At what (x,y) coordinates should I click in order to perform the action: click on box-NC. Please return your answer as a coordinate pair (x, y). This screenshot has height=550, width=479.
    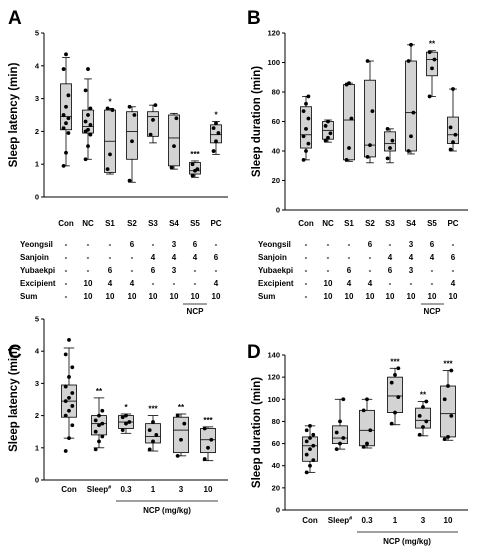
    Looking at the image, I should click on (88, 121).